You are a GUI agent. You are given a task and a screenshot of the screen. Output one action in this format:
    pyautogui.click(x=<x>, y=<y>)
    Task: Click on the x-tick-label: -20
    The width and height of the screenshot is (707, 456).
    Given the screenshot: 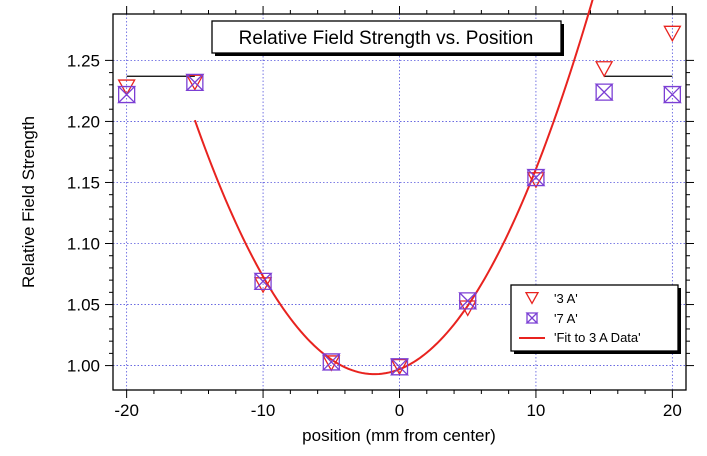 What is the action you would take?
    pyautogui.click(x=126, y=410)
    